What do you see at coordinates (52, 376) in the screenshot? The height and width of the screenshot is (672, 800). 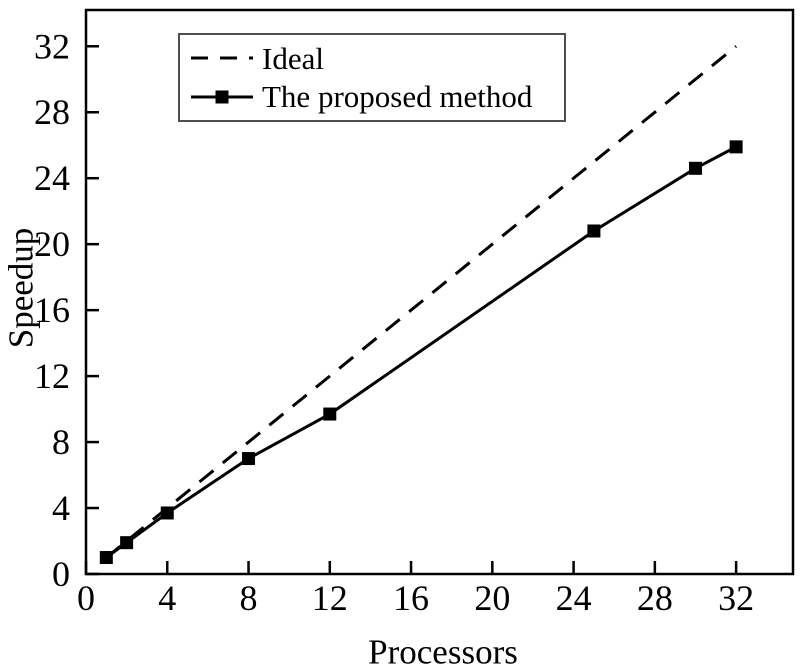 I see `y-tick-label: 12` at bounding box center [52, 376].